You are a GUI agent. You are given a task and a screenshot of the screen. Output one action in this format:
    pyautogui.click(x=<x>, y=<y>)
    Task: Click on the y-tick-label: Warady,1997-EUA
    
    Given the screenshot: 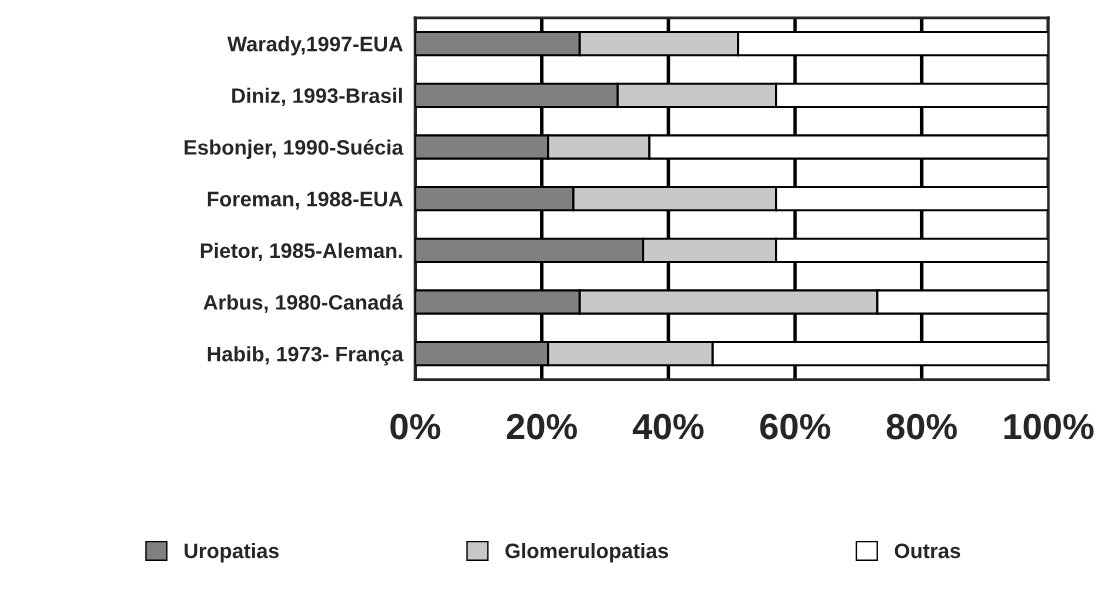 What is the action you would take?
    pyautogui.click(x=315, y=46)
    